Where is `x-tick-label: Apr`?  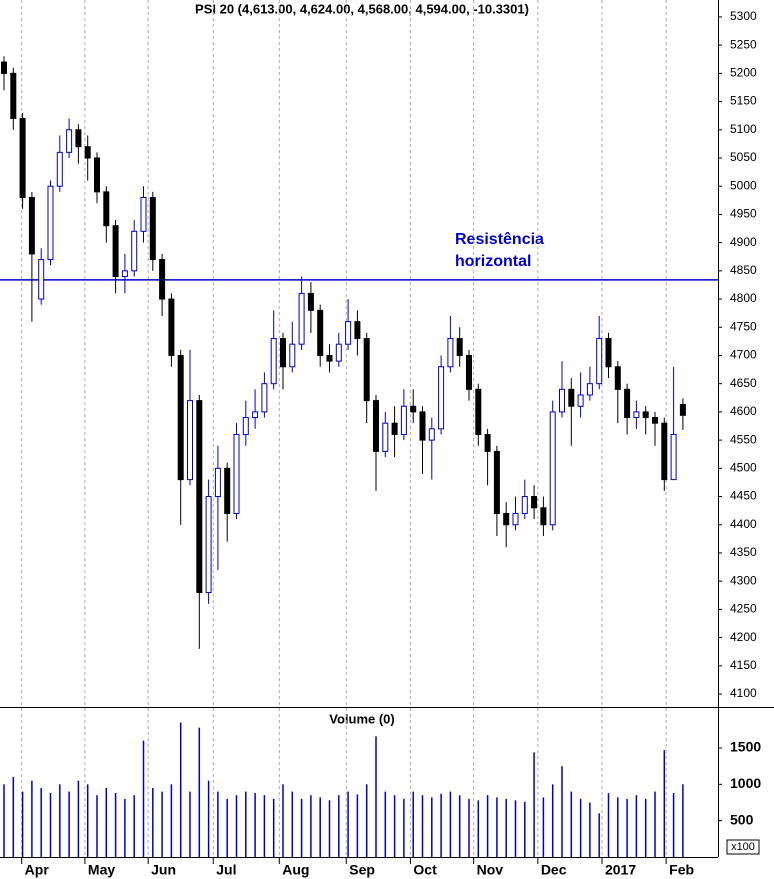 x-tick-label: Apr is located at coordinates (37, 870).